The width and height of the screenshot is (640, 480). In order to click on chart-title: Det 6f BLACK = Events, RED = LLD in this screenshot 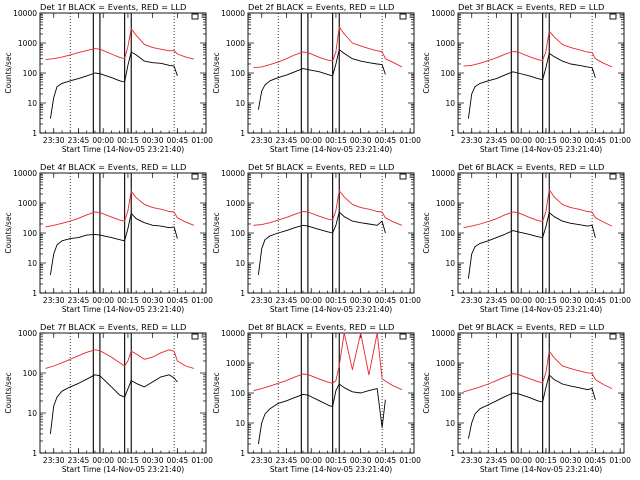, I will do `click(531, 167)`.